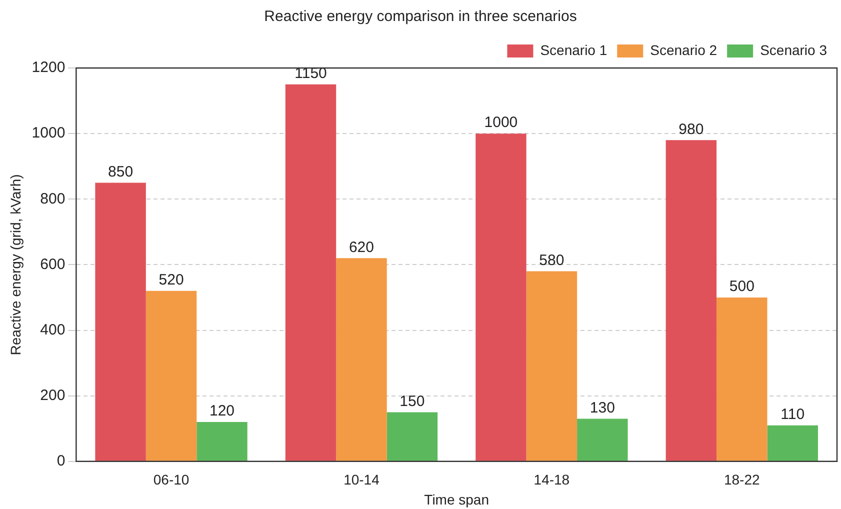 Image resolution: width=841 pixels, height=509 pixels. I want to click on chart-title: Reactive energy comparison in three scenarios, so click(420, 17).